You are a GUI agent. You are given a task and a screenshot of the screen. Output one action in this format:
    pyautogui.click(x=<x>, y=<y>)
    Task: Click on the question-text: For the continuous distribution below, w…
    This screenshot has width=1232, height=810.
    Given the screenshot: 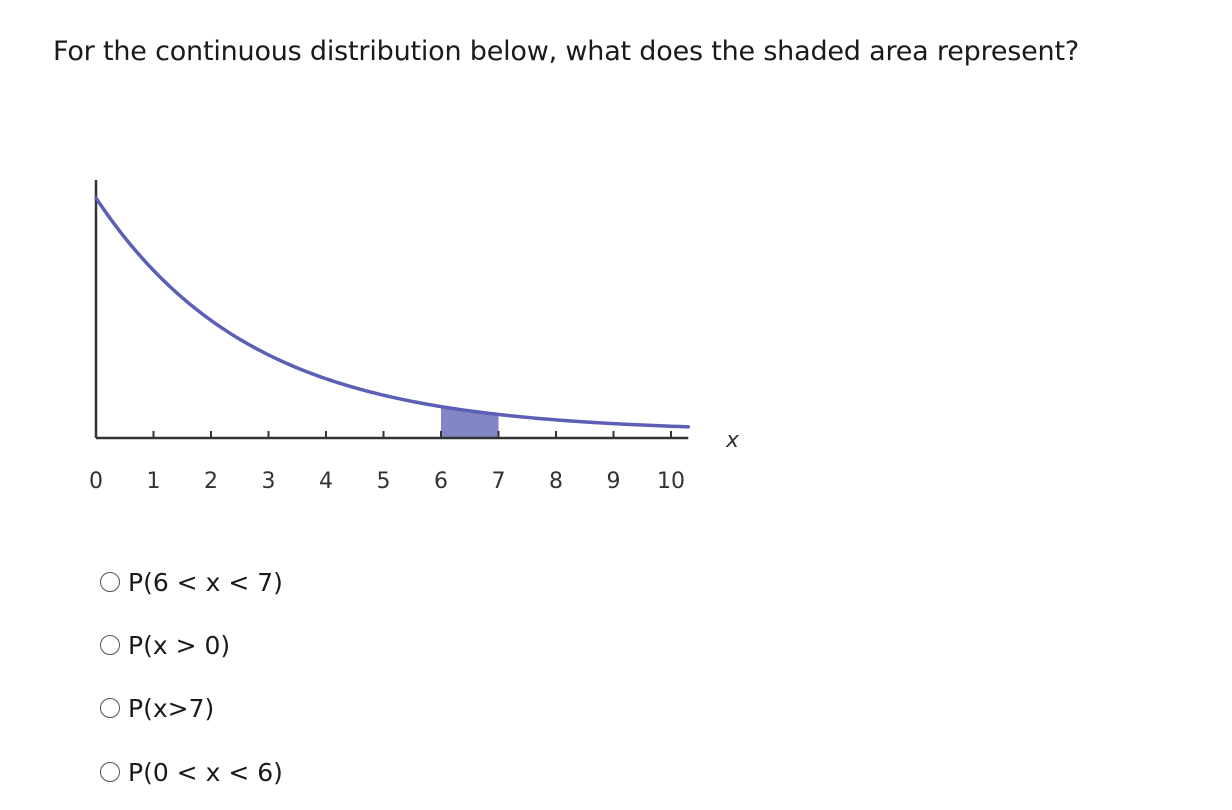 What is the action you would take?
    pyautogui.click(x=566, y=51)
    